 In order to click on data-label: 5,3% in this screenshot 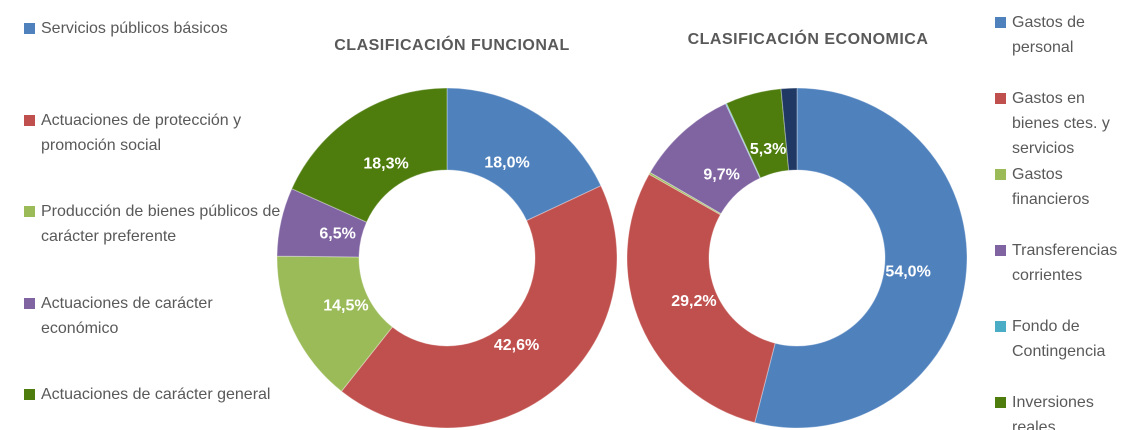, I will do `click(768, 149)`.